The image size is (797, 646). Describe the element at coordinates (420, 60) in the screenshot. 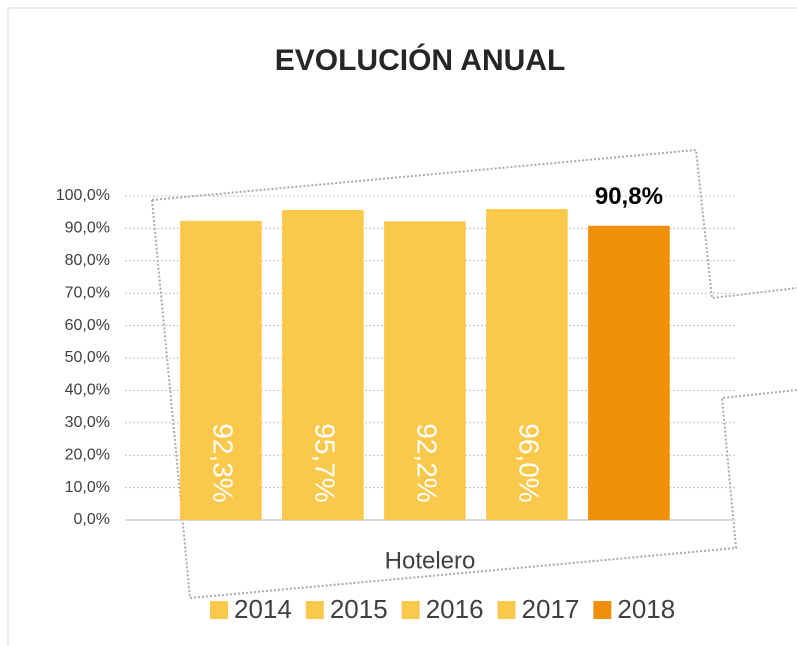

I see `chart-title: EVOLUCIÓN ANUAL` at that location.